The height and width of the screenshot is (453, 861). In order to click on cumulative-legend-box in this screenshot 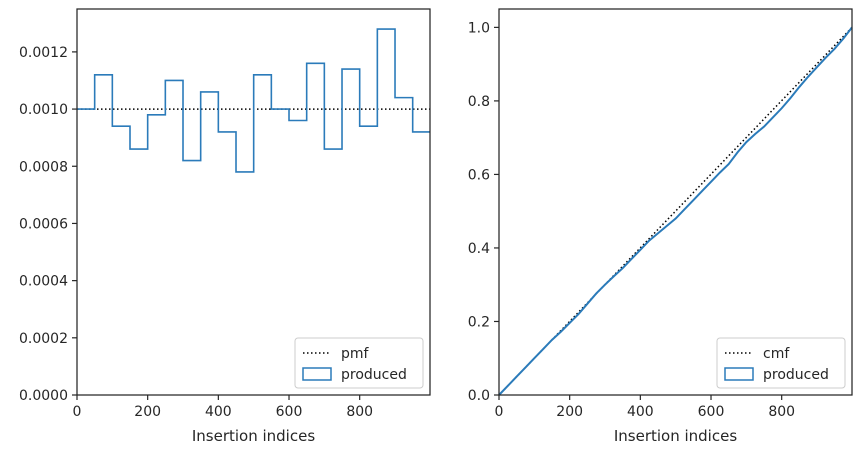, I will do `click(781, 363)`.